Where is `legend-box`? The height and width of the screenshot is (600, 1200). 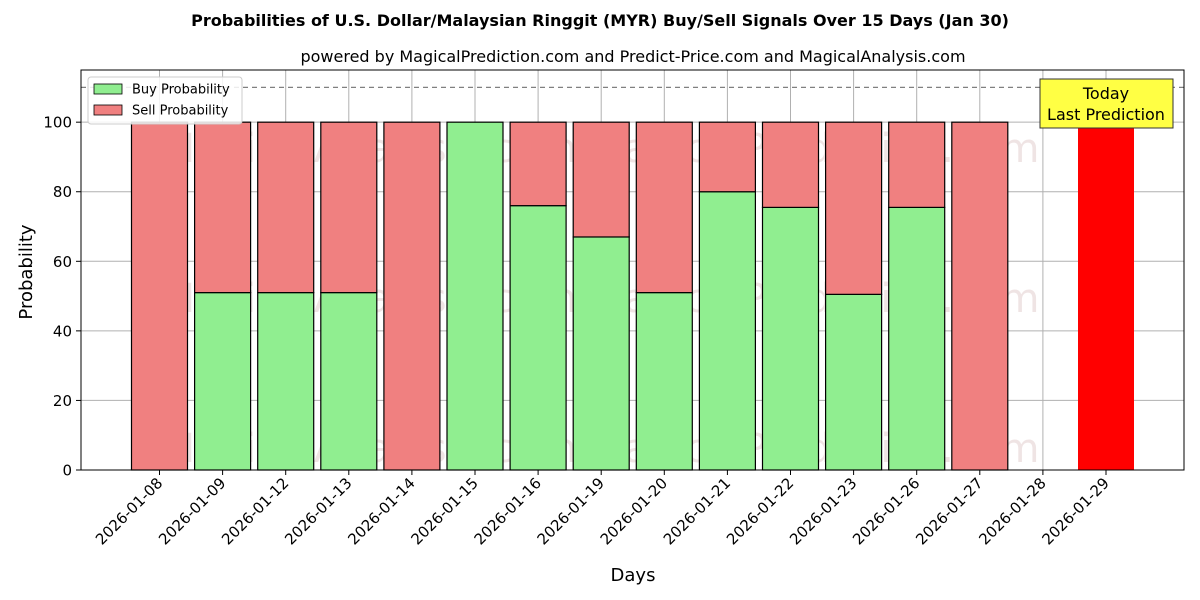
legend-box is located at coordinates (165, 100).